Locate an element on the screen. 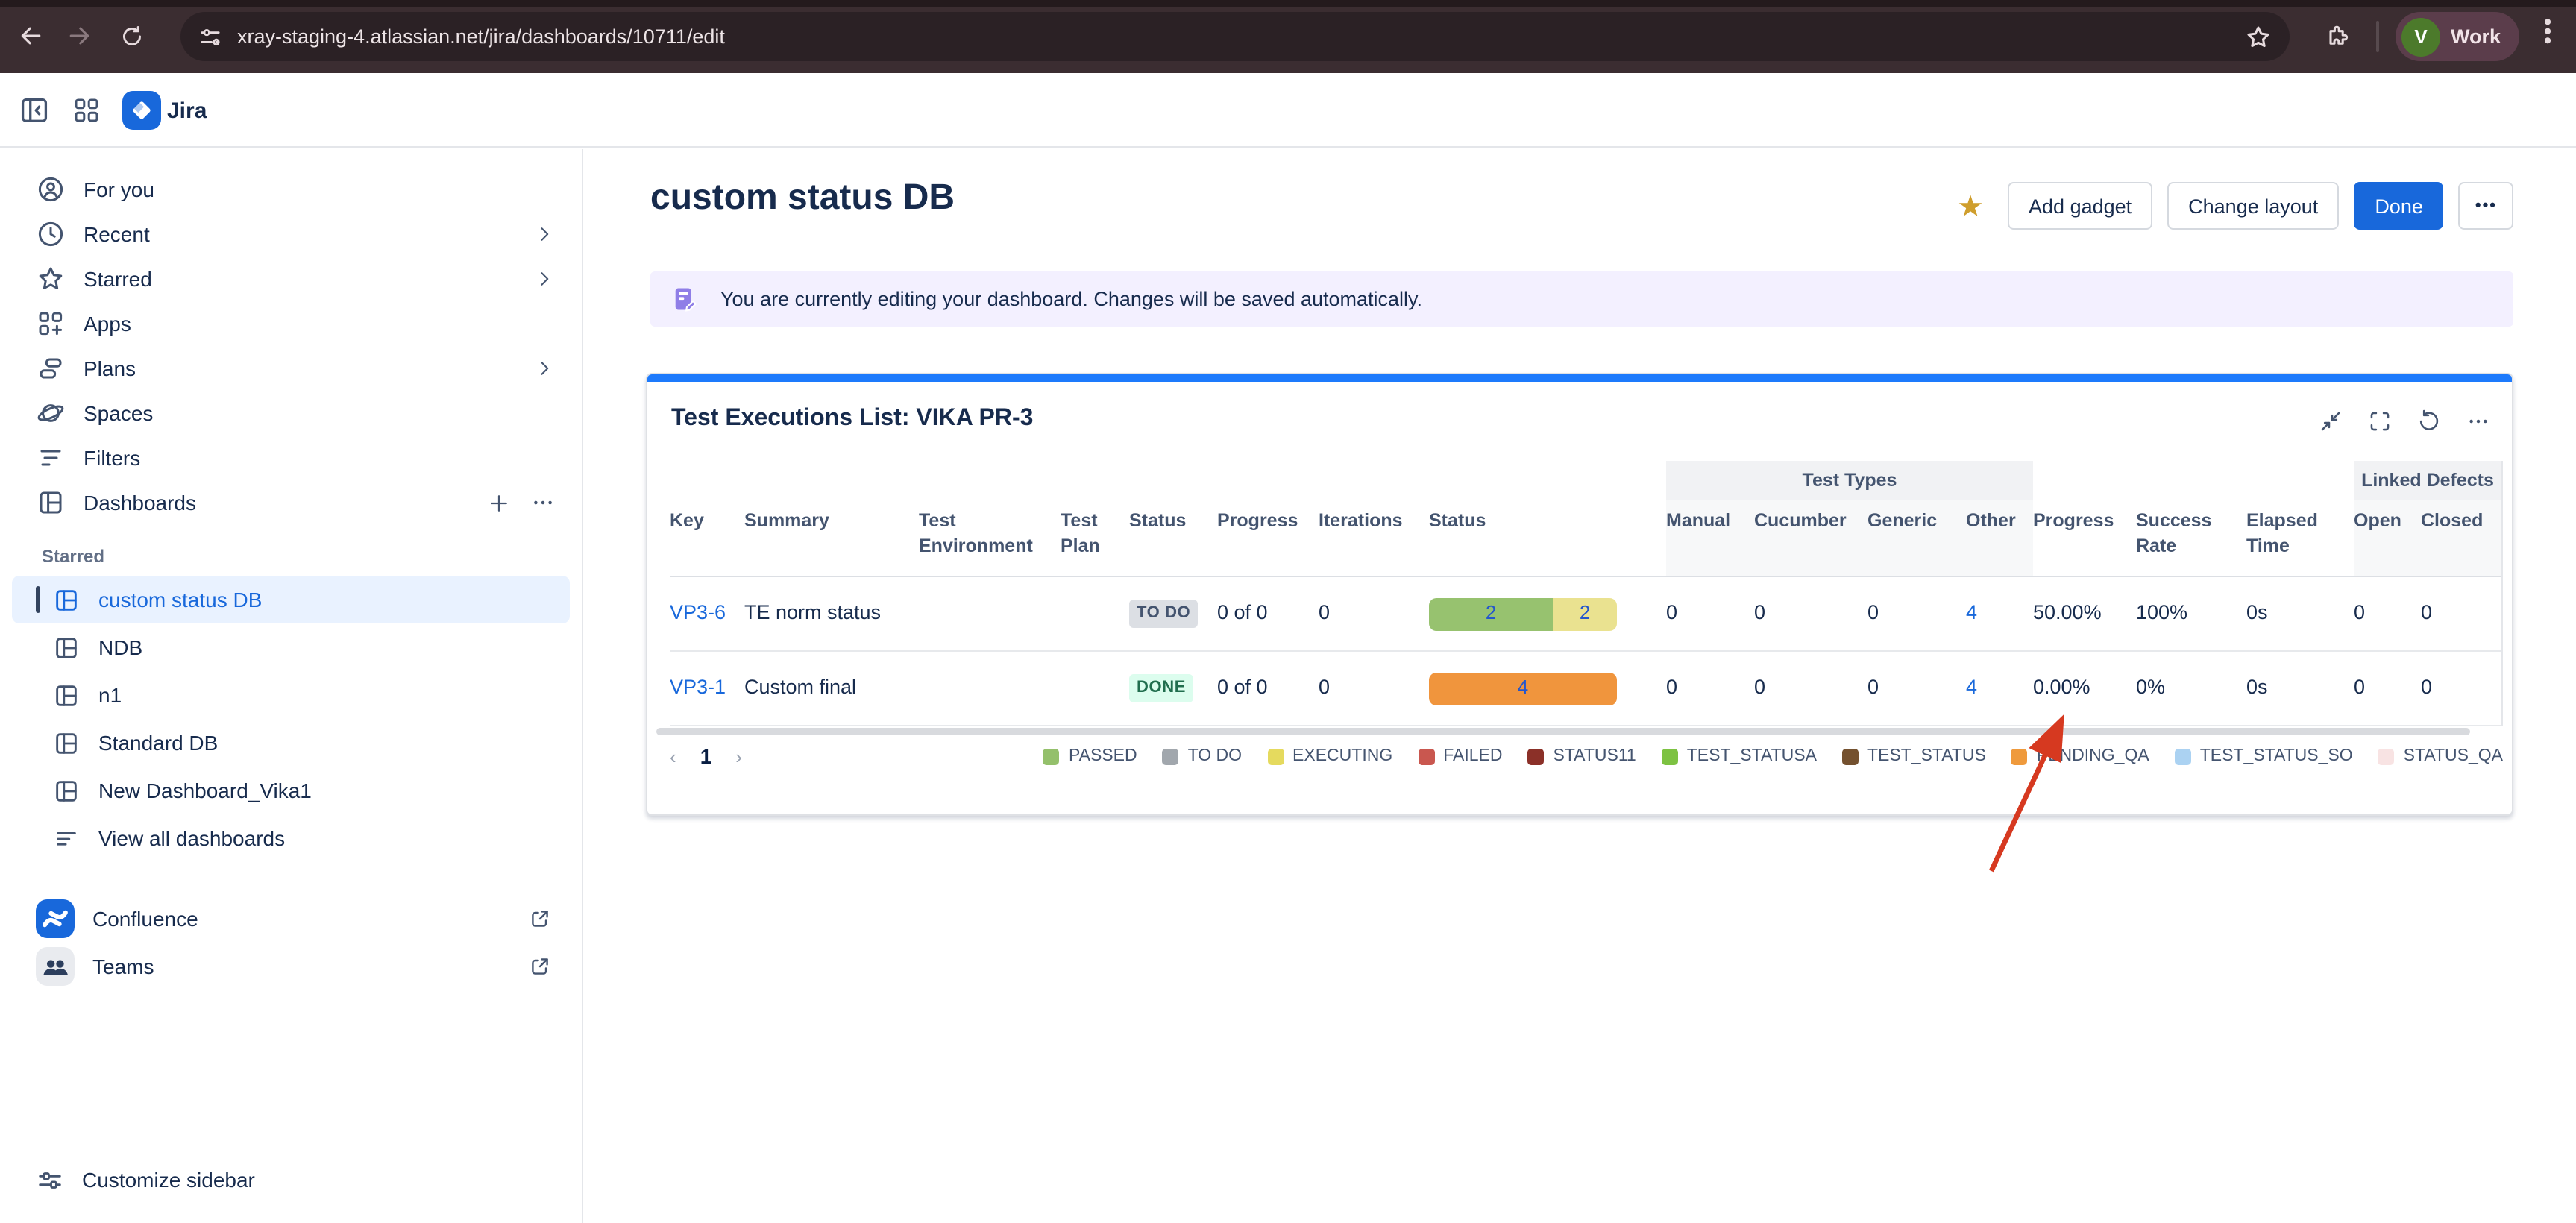 This screenshot has width=2576, height=1223. sidebar-item-apps: Apps is located at coordinates (291, 323).